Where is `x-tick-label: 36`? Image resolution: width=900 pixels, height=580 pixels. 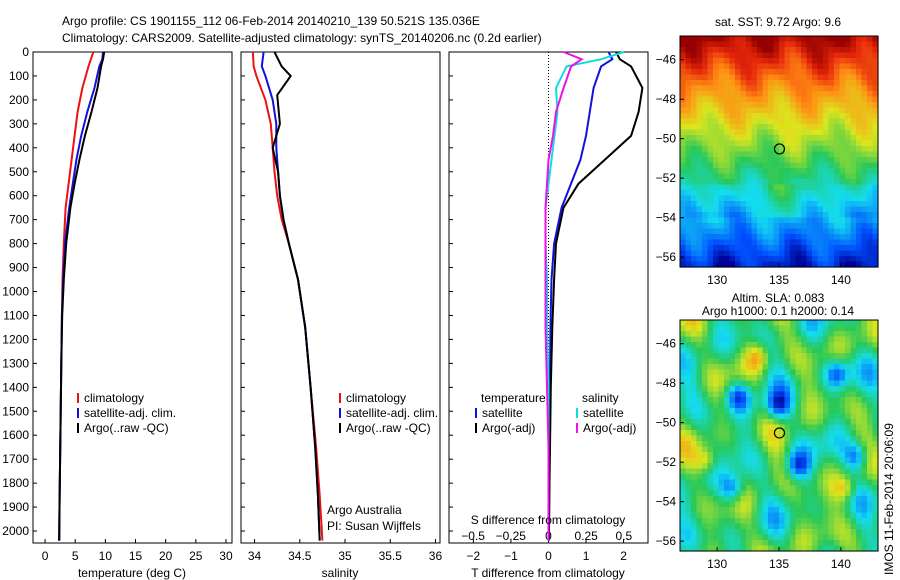 x-tick-label: 36 is located at coordinates (436, 556).